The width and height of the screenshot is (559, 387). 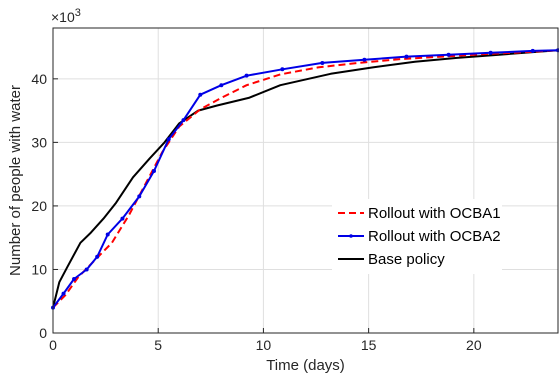 What do you see at coordinates (474, 345) in the screenshot?
I see `x-tick-label-4: 20` at bounding box center [474, 345].